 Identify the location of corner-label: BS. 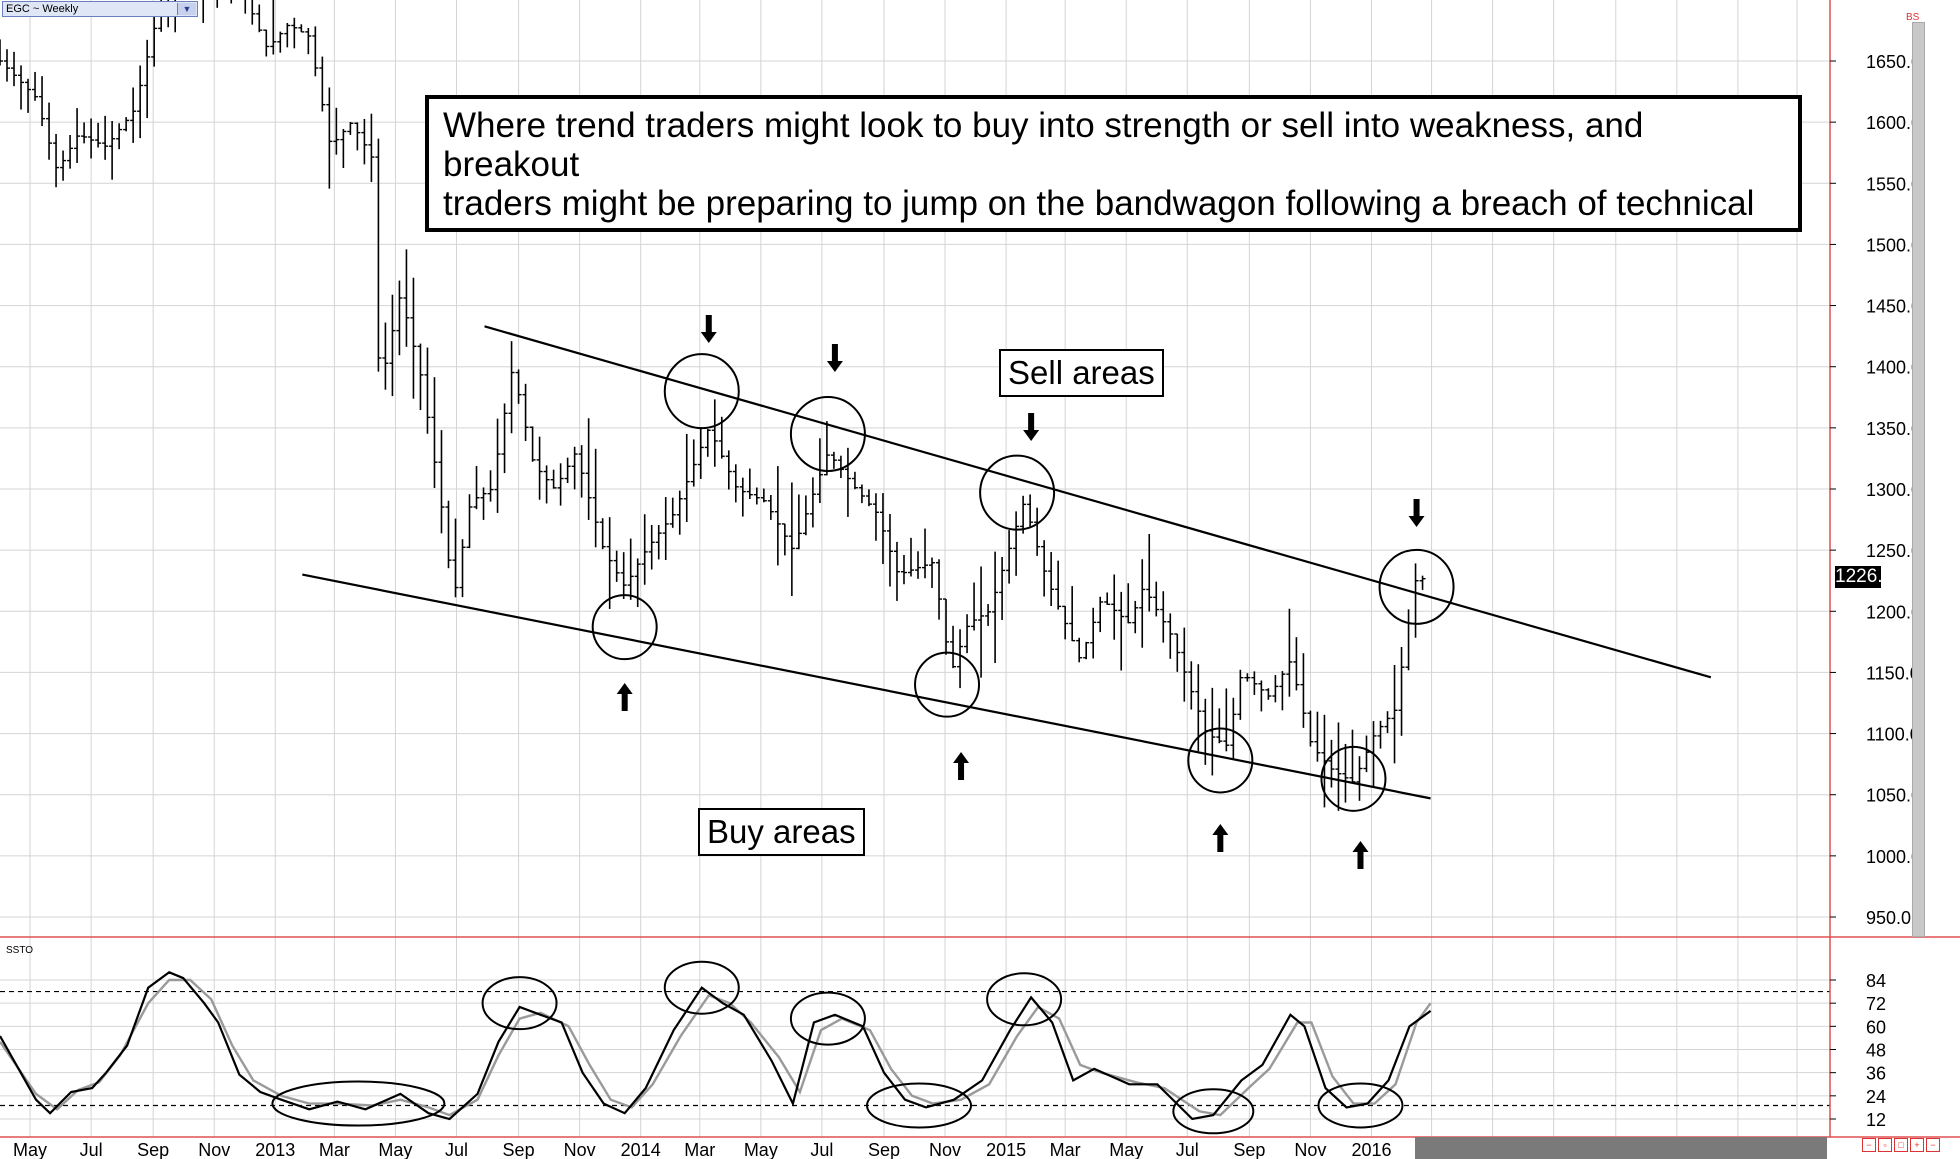
(1913, 17).